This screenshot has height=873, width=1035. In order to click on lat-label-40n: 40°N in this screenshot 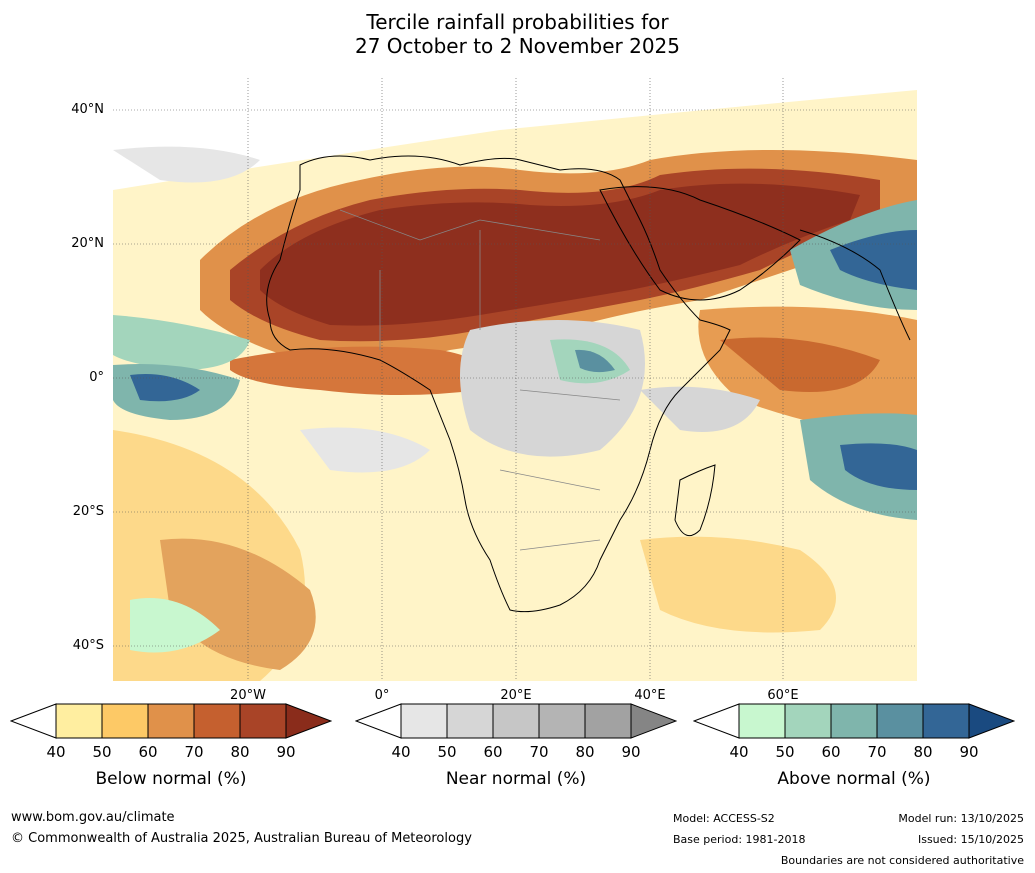, I will do `click(87, 109)`.